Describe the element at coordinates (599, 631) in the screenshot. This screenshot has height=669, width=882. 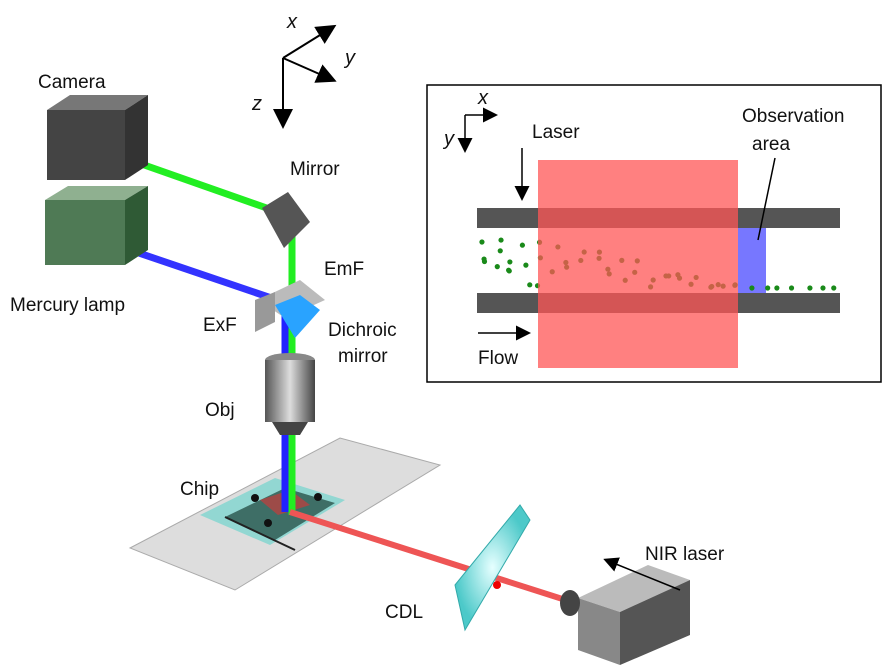
I see `nir-laser` at that location.